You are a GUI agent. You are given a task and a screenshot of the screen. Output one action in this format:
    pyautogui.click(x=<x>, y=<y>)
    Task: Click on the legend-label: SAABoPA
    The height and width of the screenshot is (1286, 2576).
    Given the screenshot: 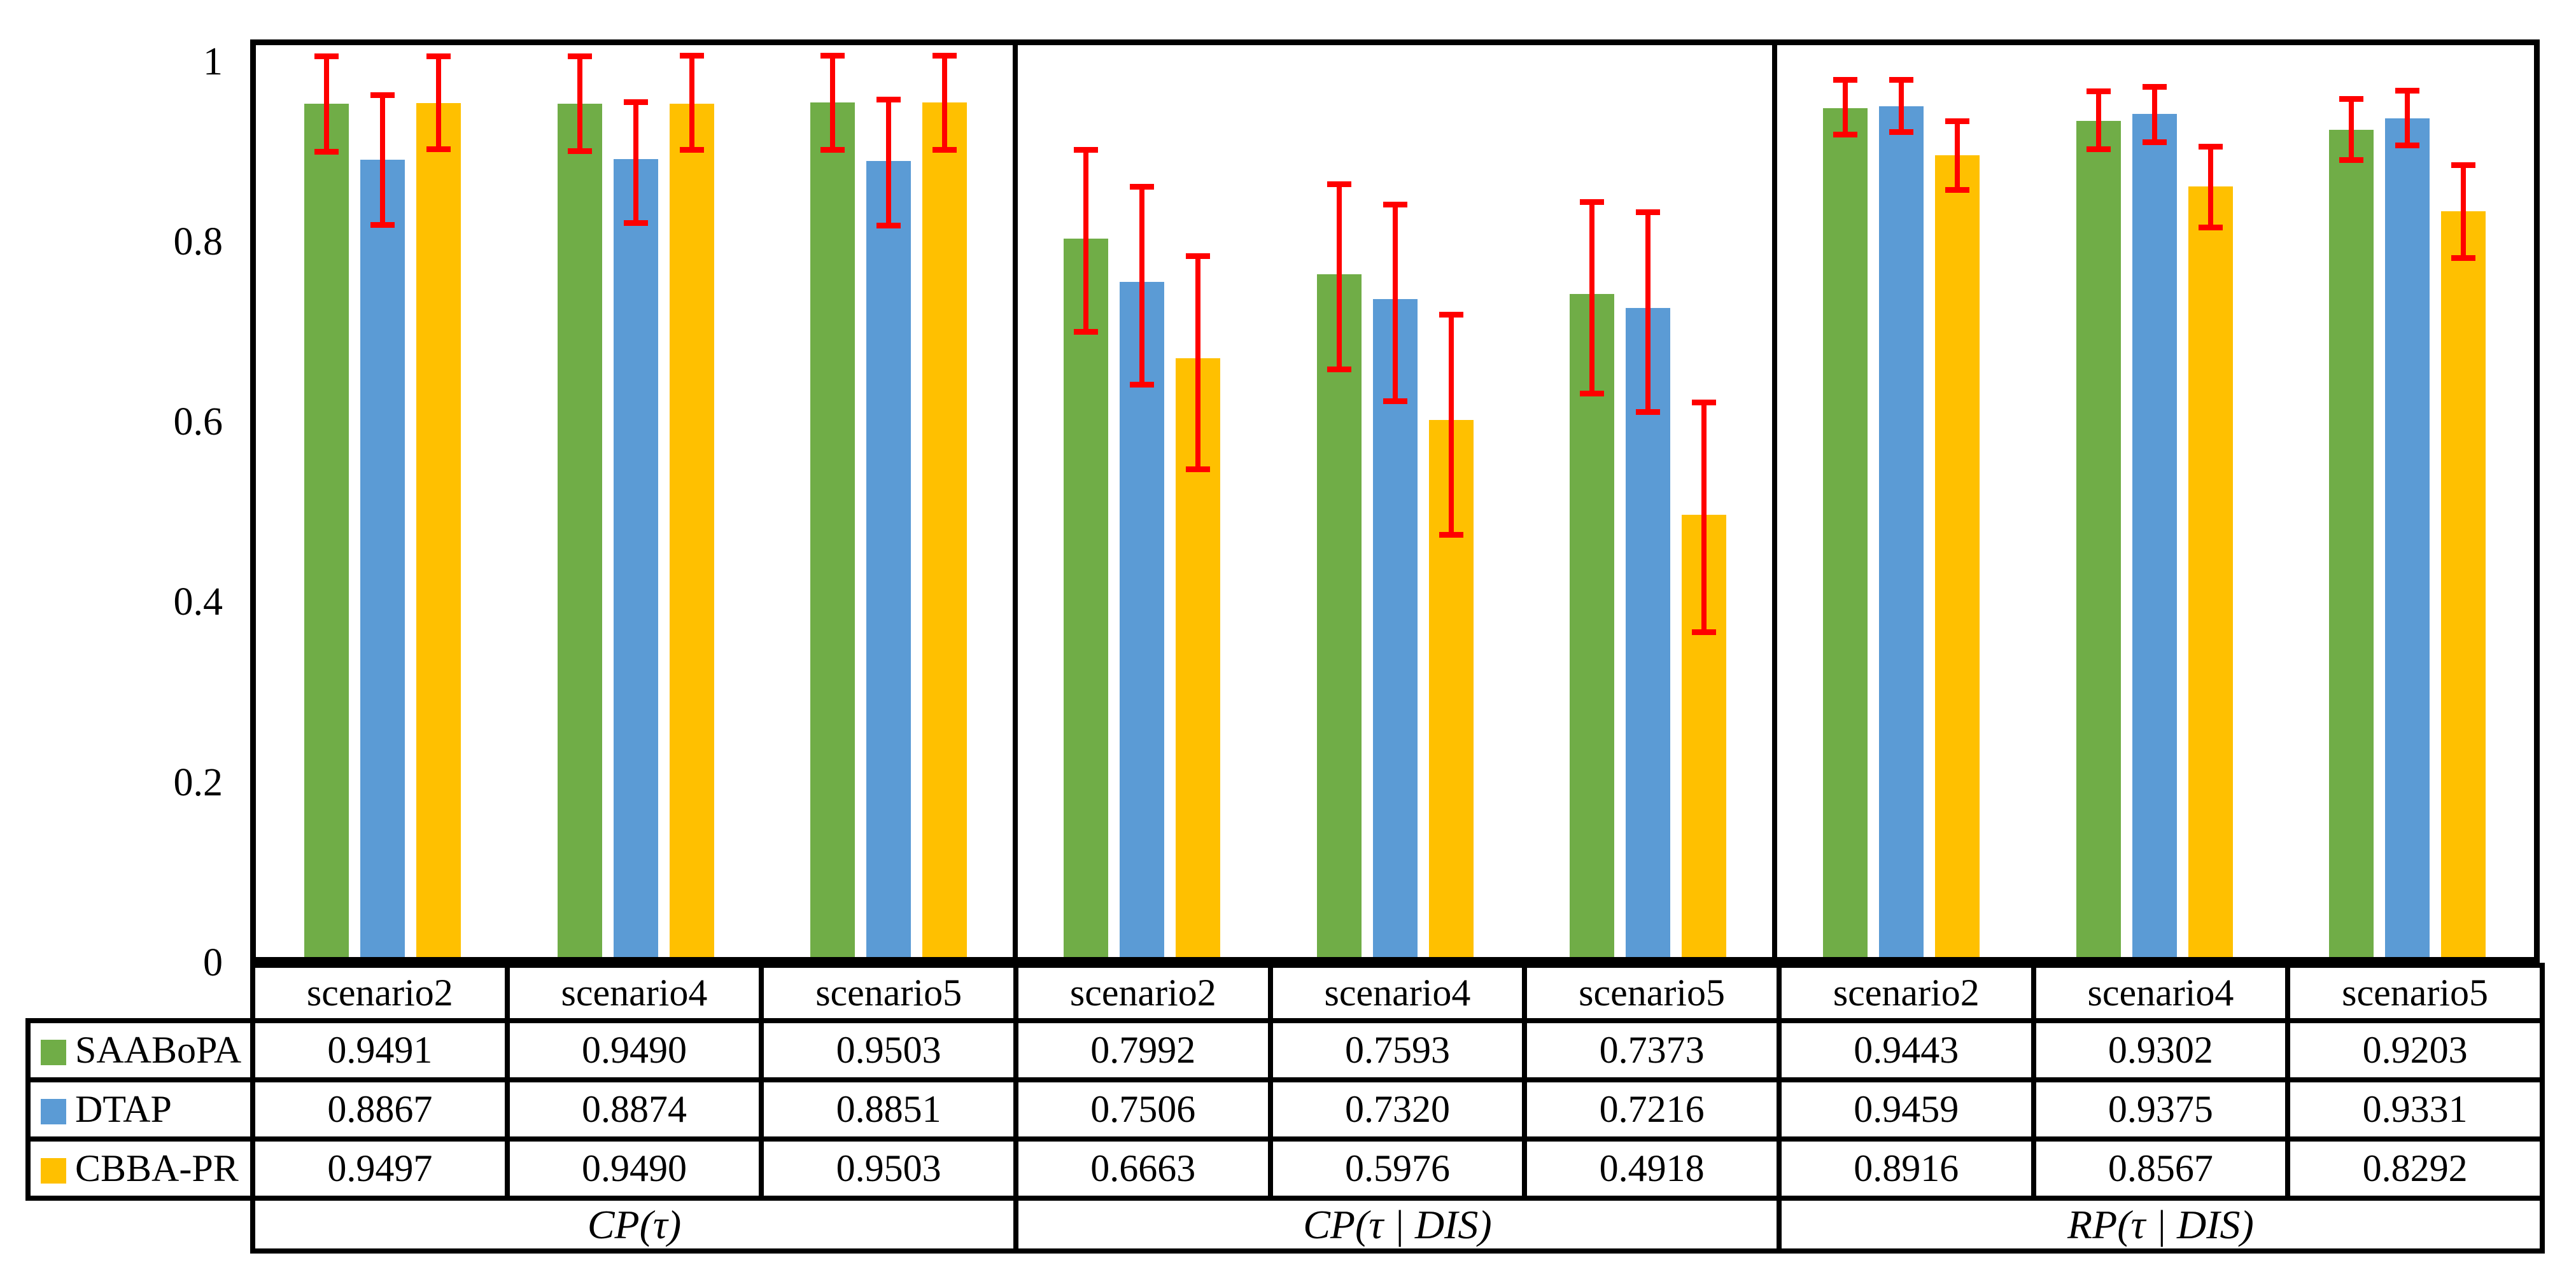 What is the action you would take?
    pyautogui.click(x=159, y=1050)
    